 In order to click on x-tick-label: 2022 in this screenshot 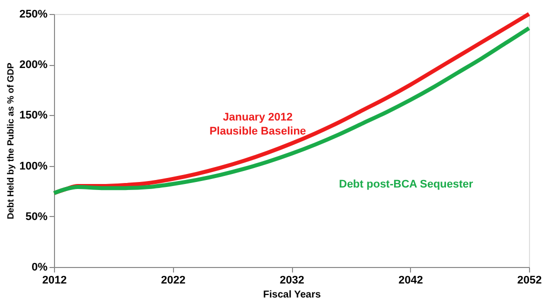, I will do `click(173, 280)`.